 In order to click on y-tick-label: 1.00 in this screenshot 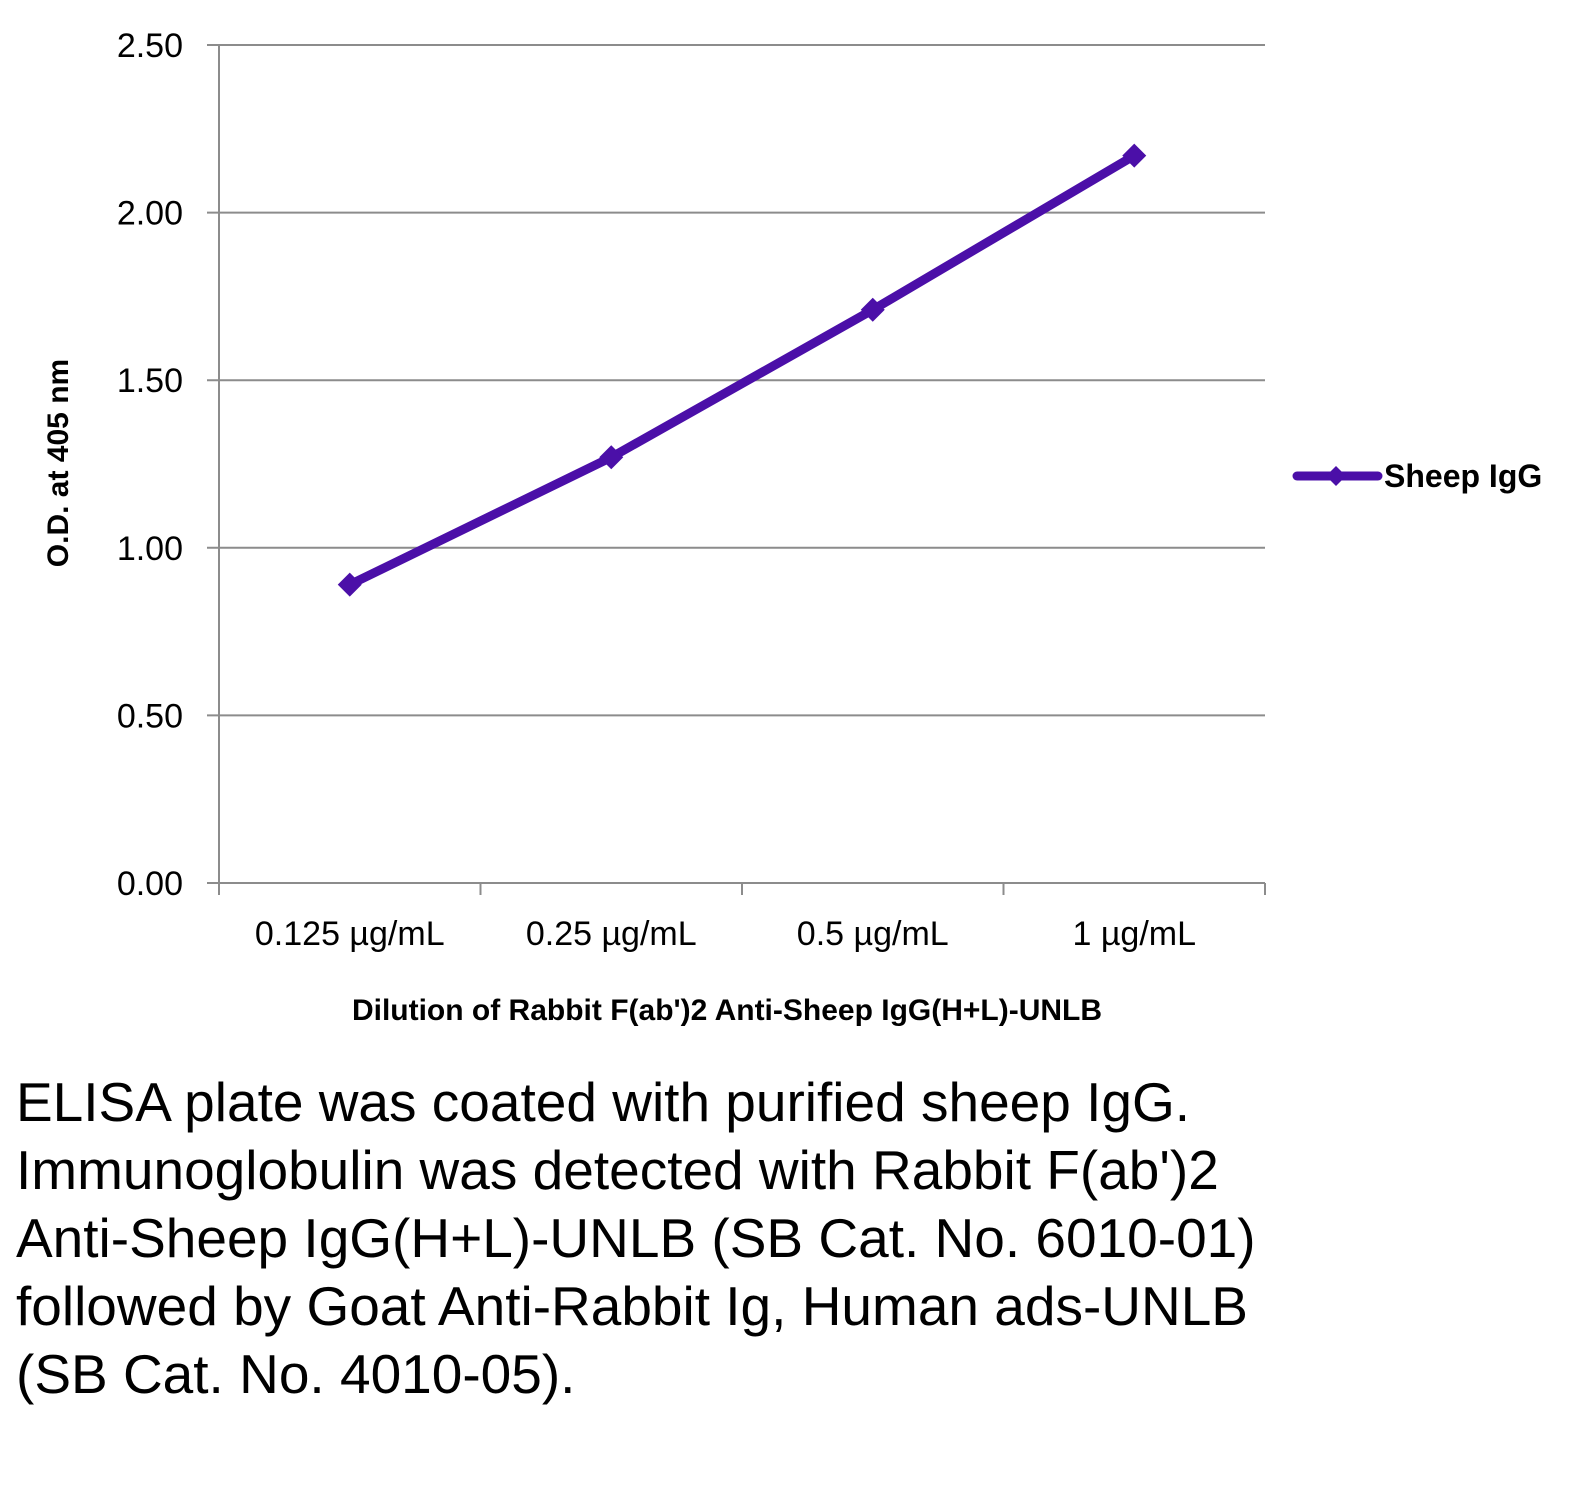, I will do `click(150, 549)`.